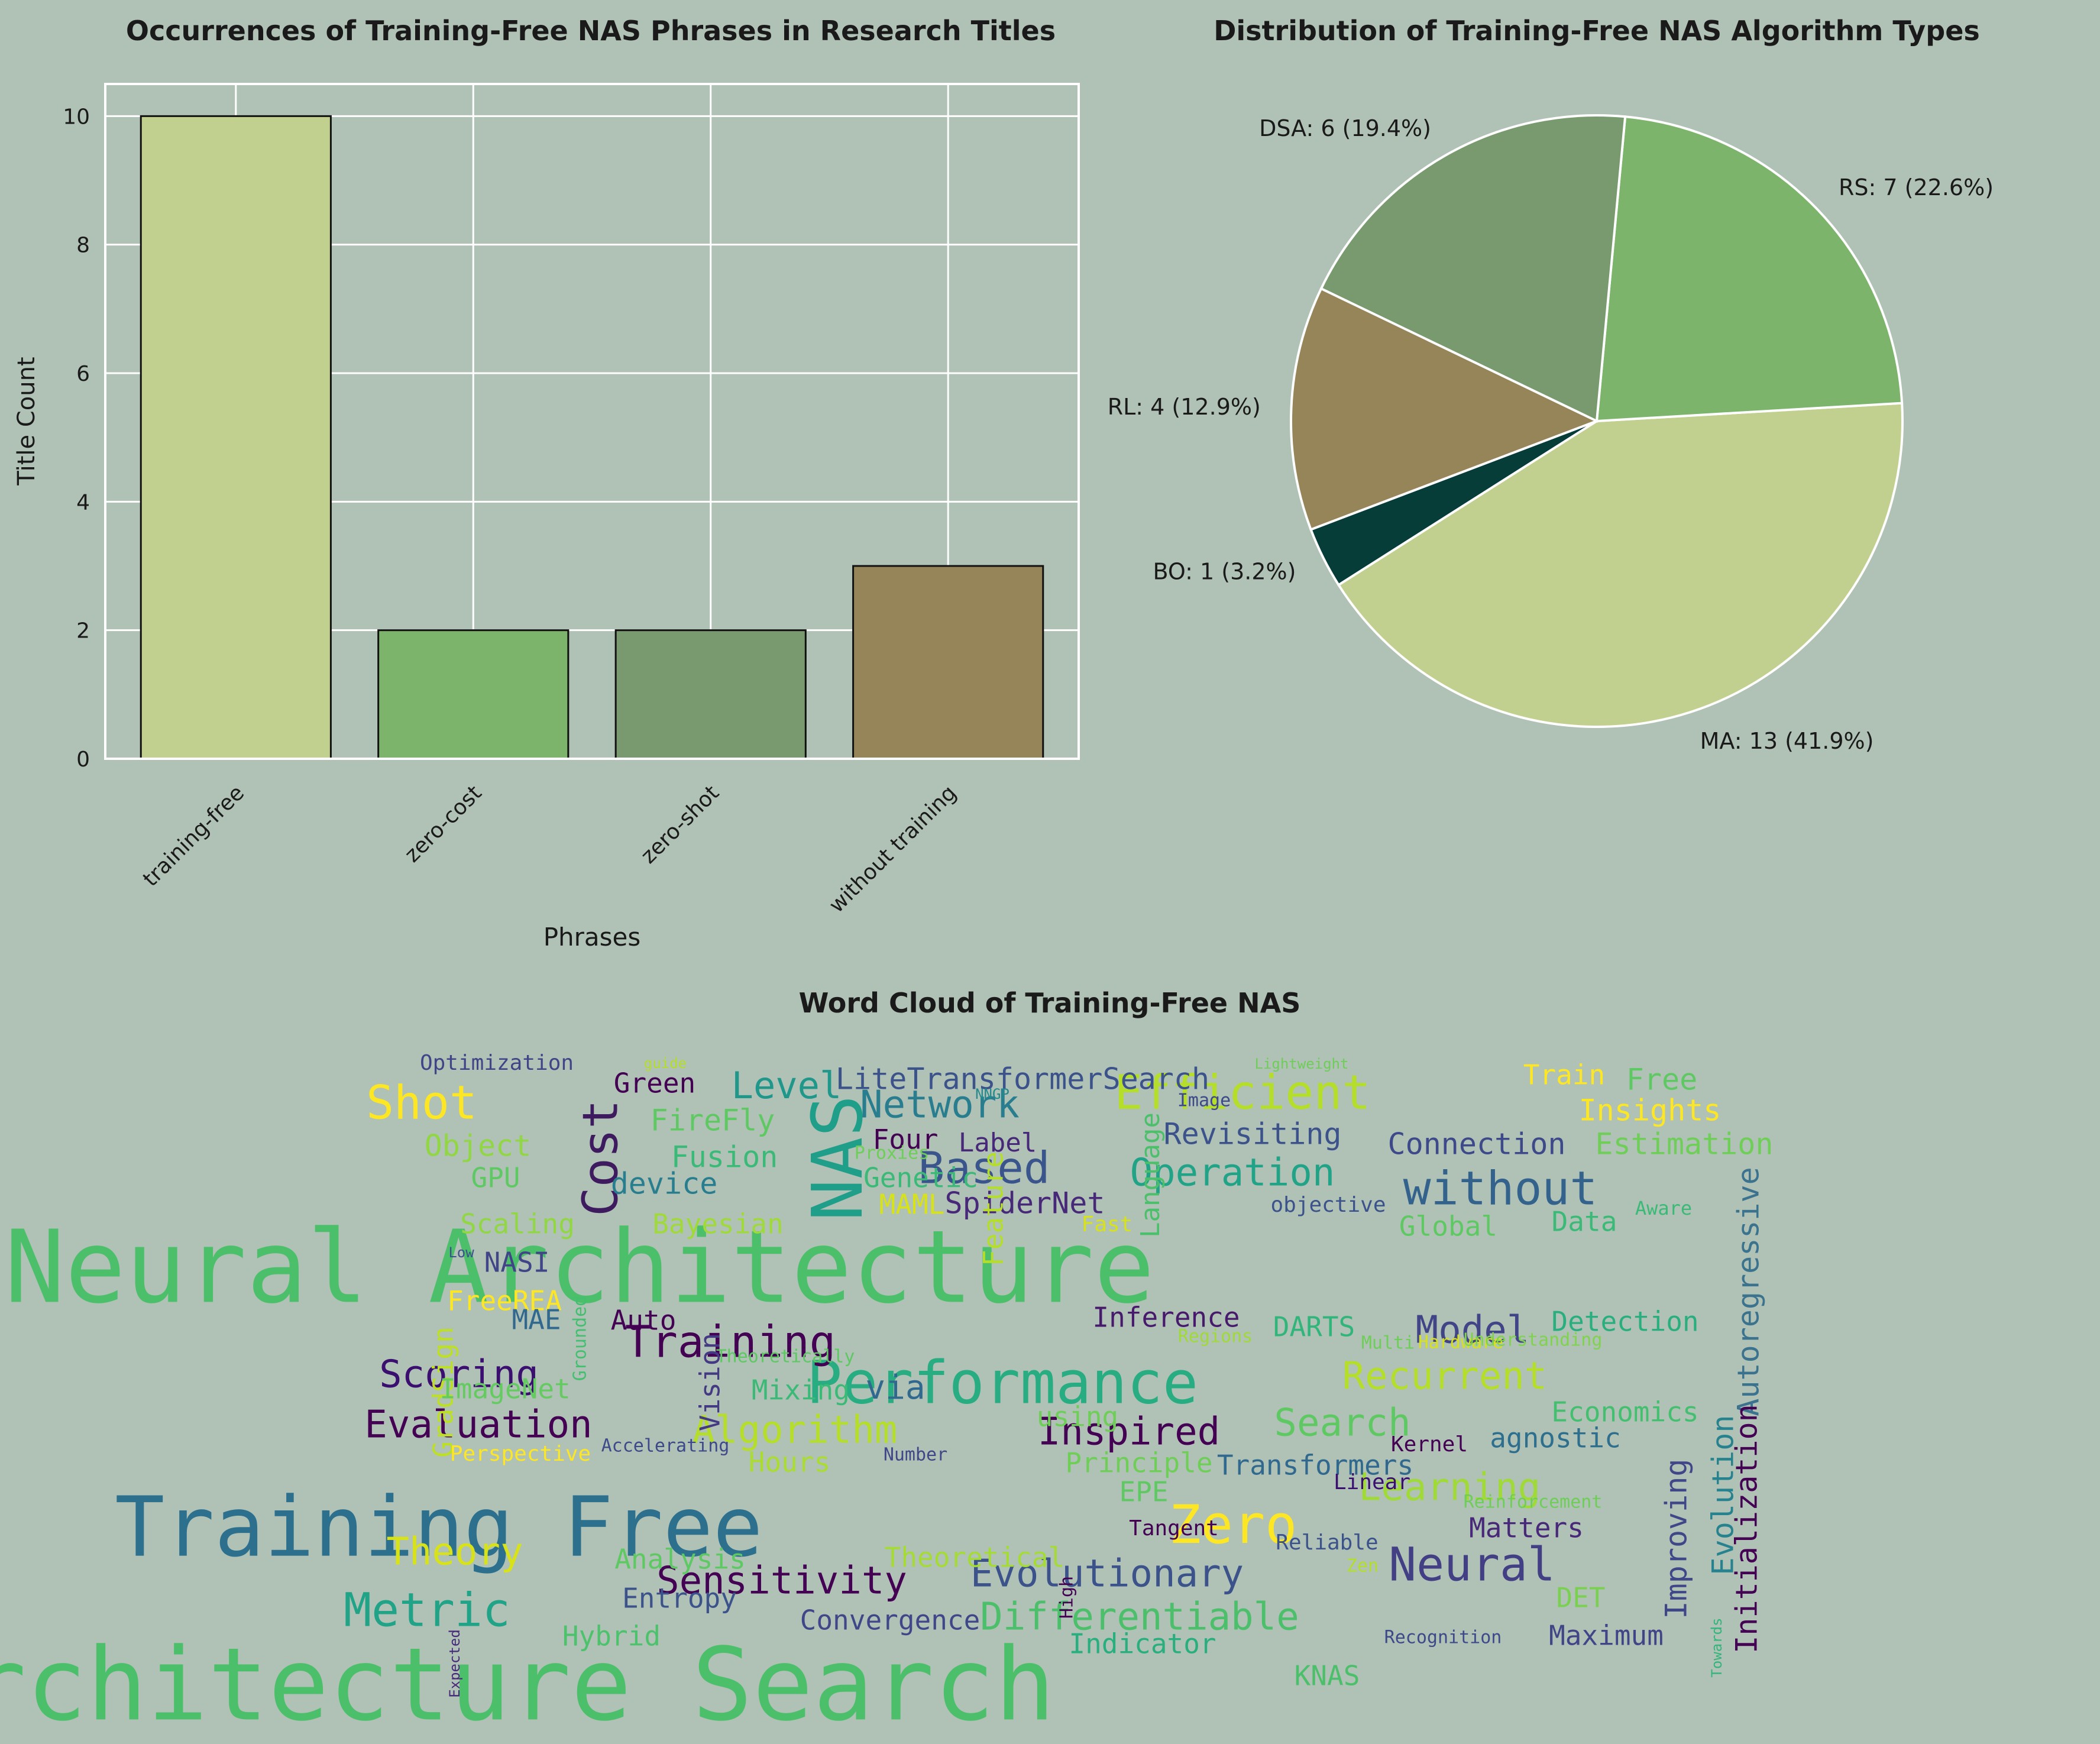  I want to click on word-cloud-word: Autoregressive, so click(1749, 1291).